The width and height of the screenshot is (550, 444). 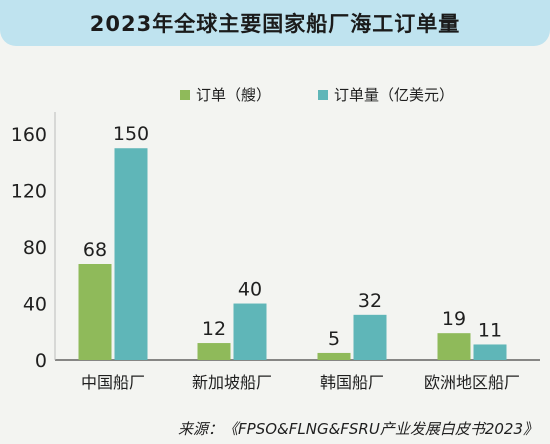 I want to click on y-tick-label: 0, so click(x=41, y=361).